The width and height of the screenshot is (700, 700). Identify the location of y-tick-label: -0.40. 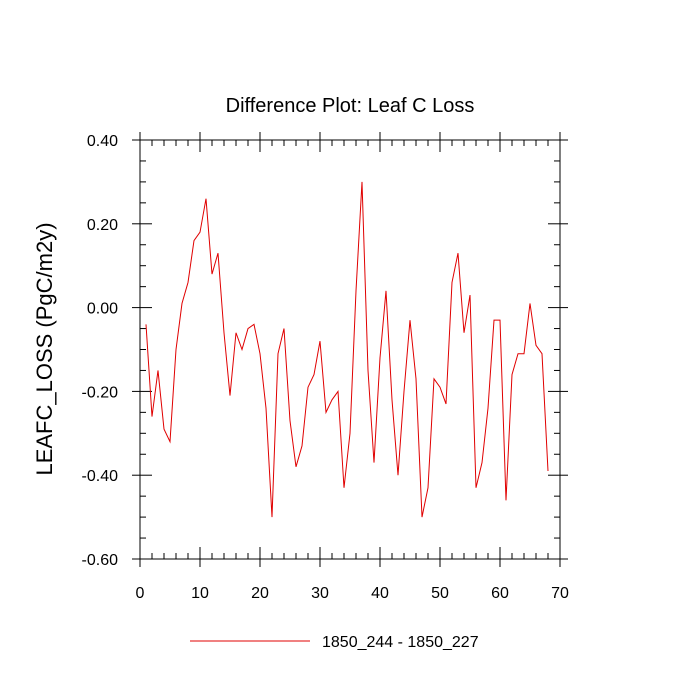
(100, 476).